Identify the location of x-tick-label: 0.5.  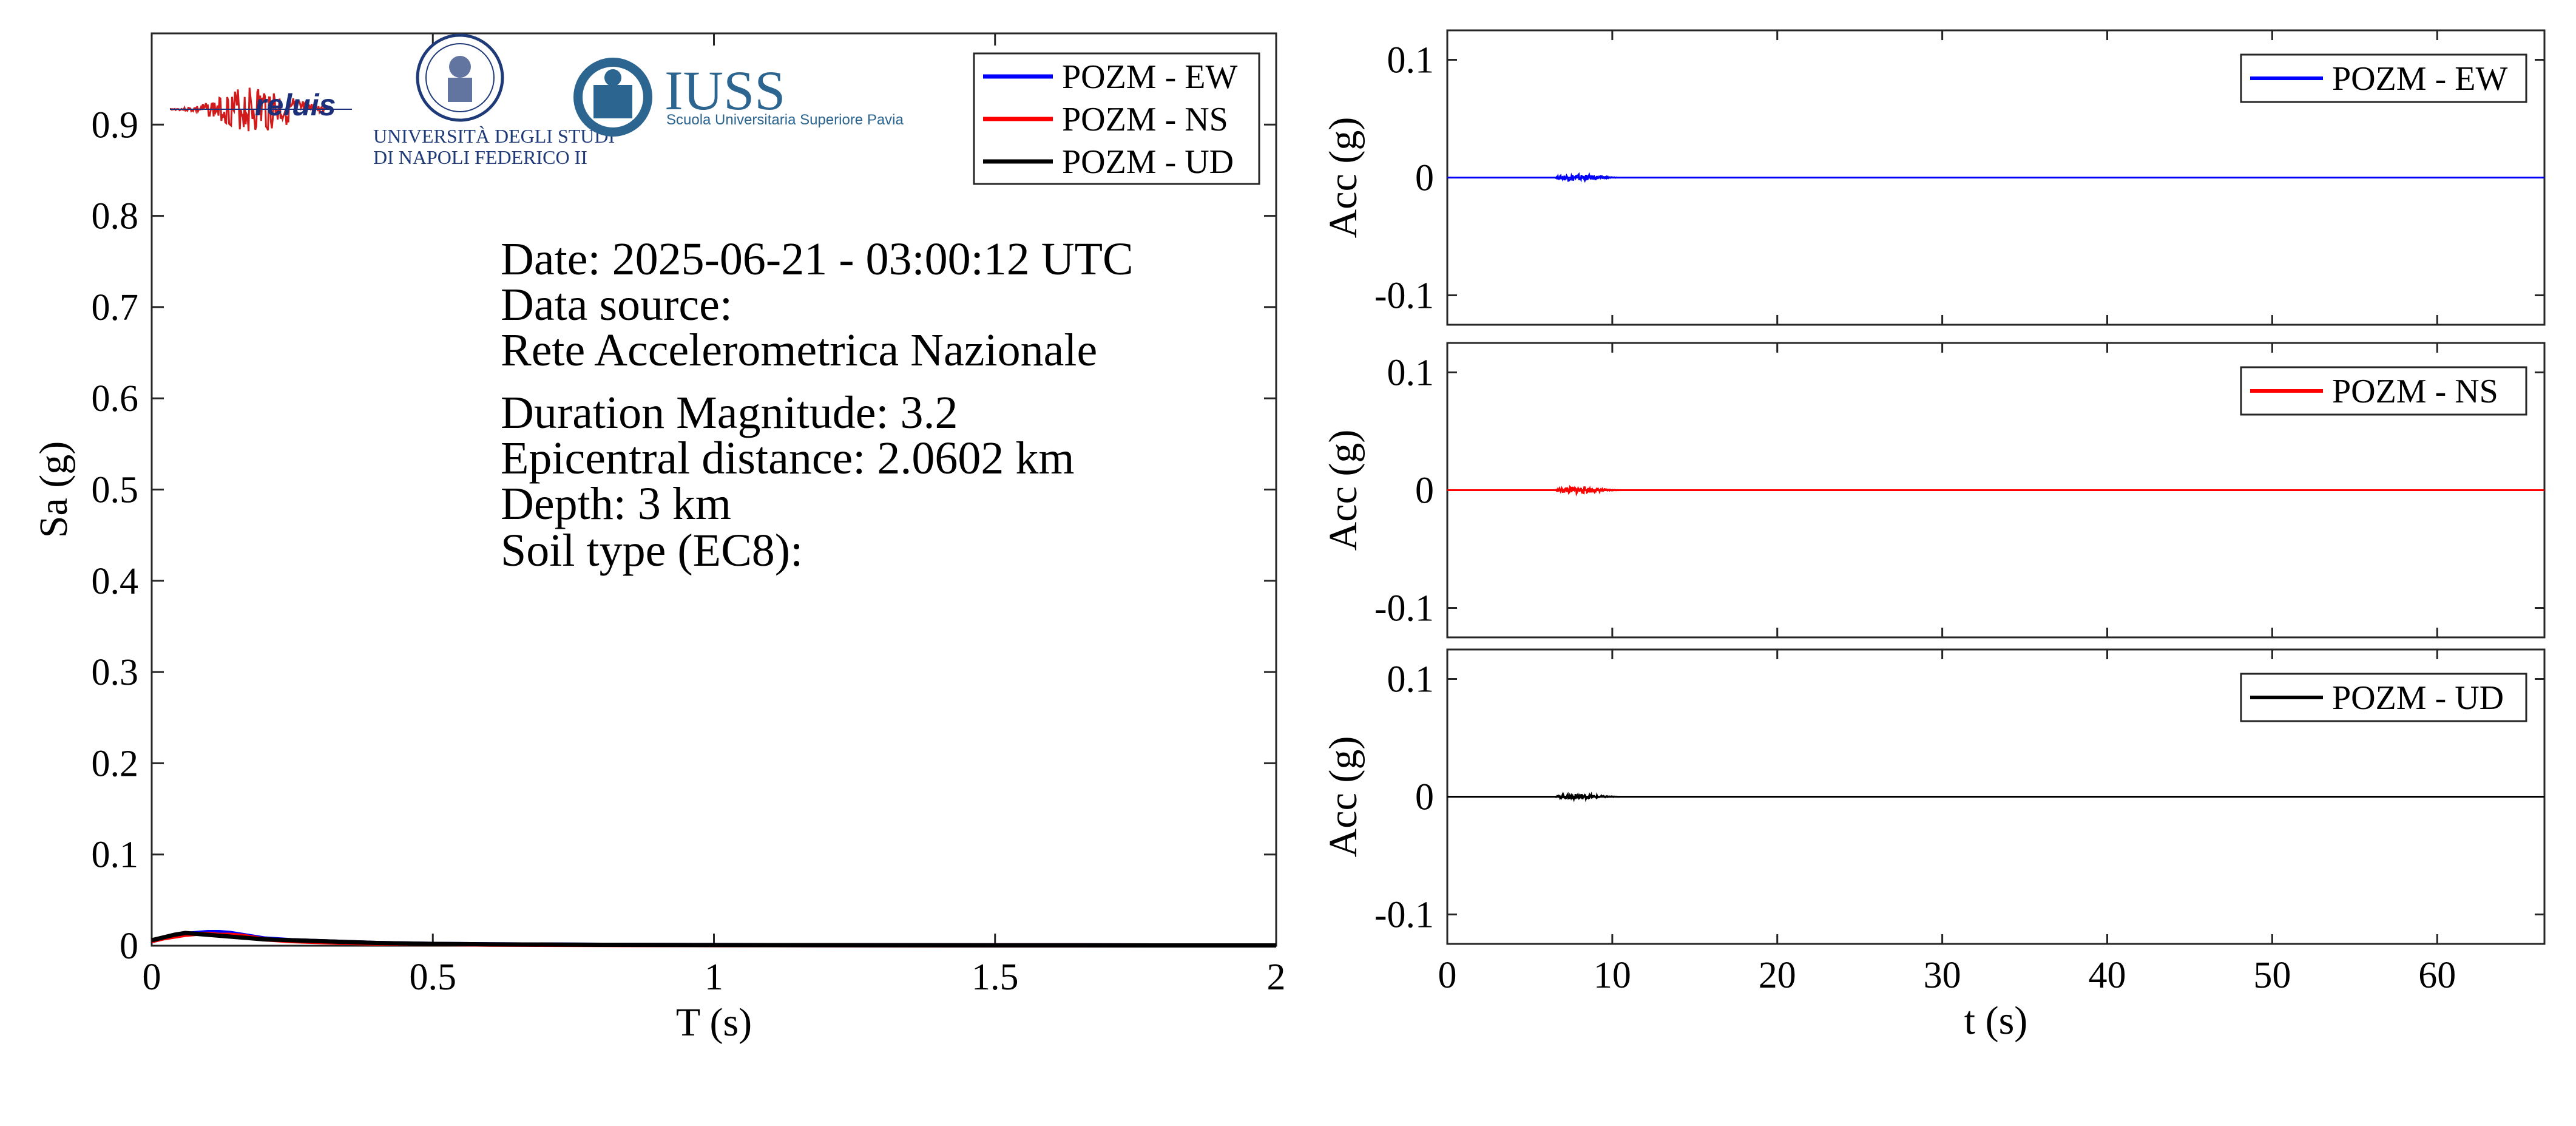
(433, 977).